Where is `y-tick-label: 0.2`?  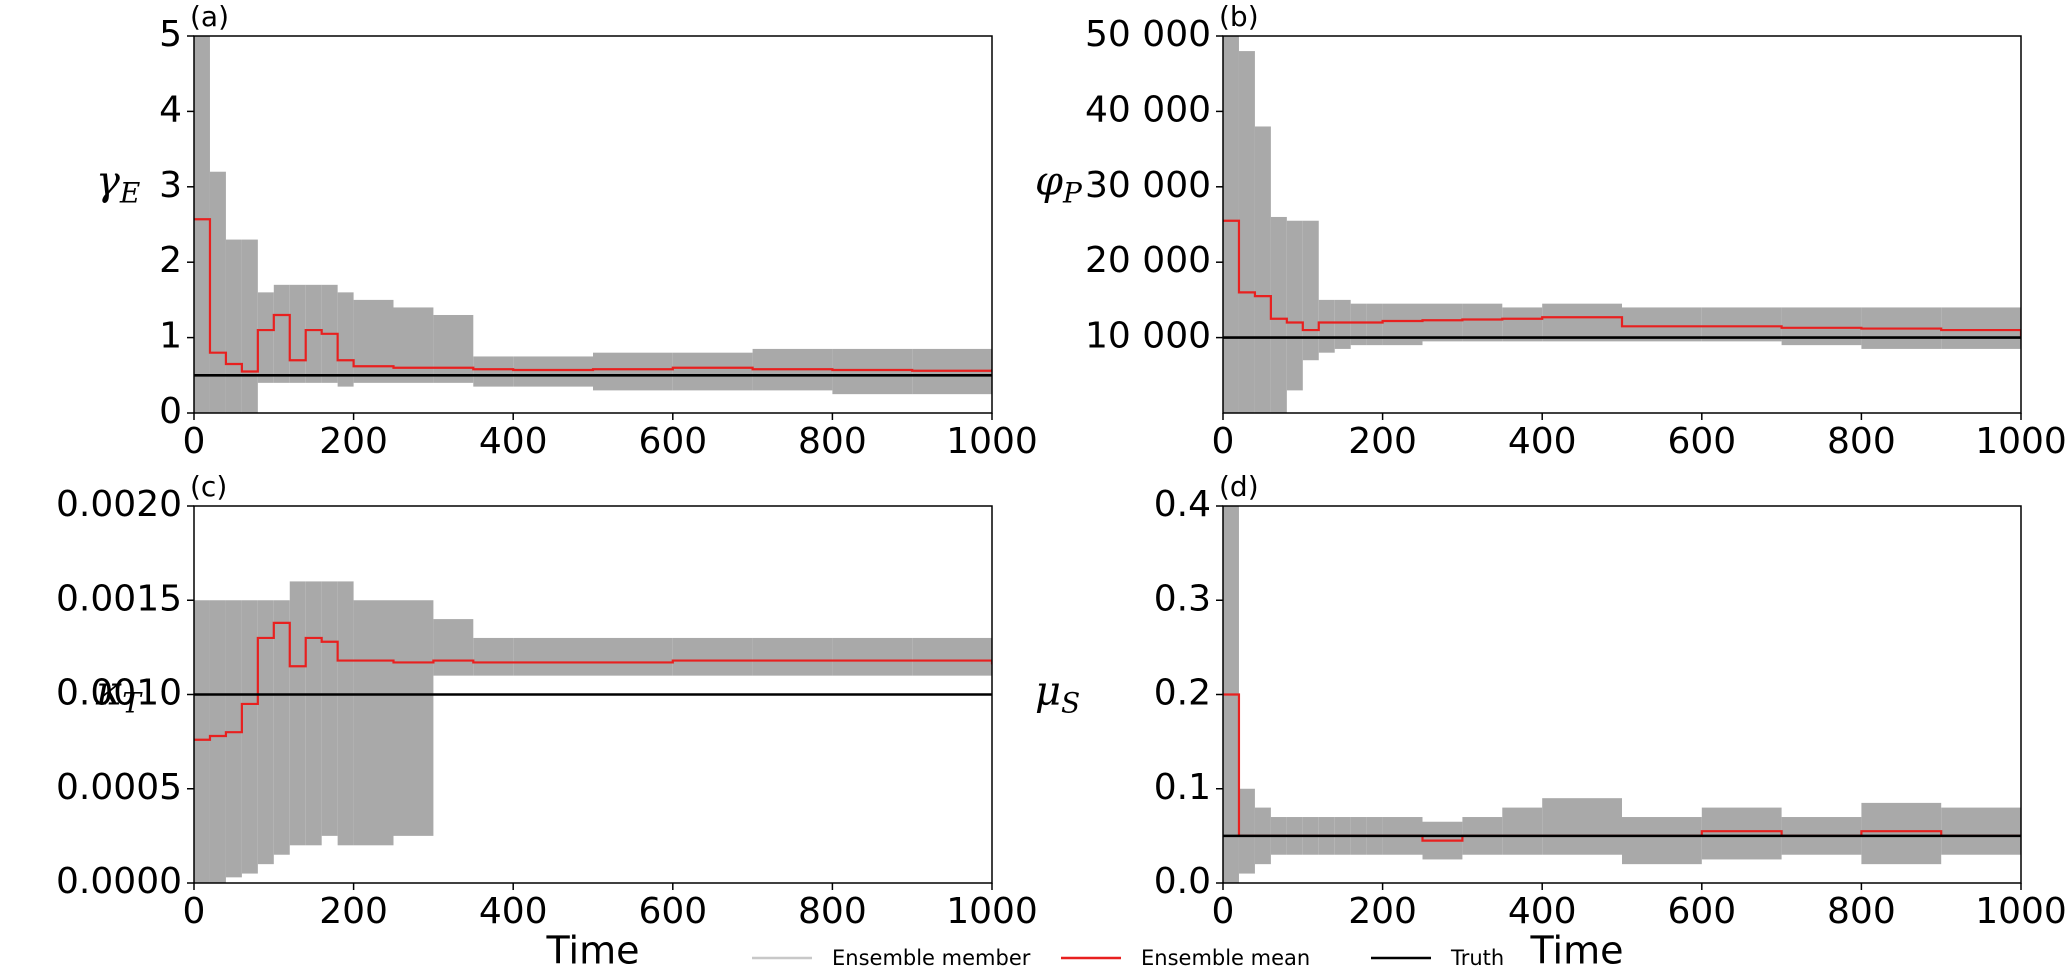 y-tick-label: 0.2 is located at coordinates (1182, 693).